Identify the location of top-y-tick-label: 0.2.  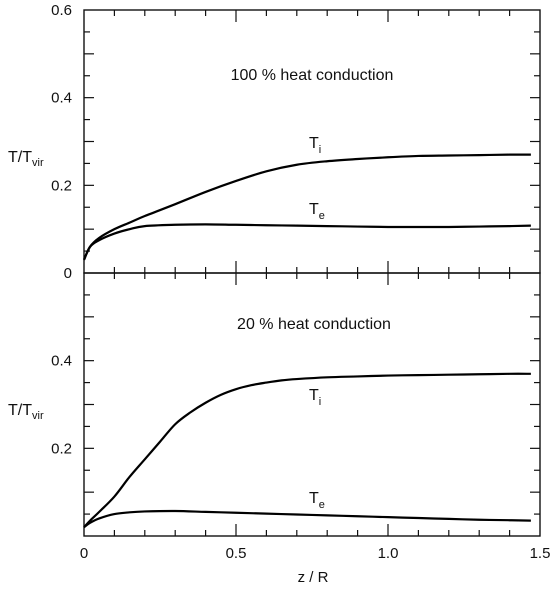
(61, 185).